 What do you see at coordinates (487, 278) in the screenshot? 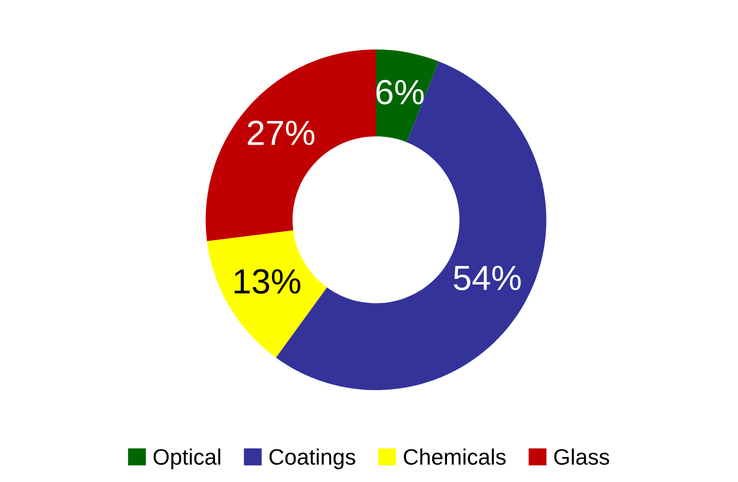
I see `data-label: 54%` at bounding box center [487, 278].